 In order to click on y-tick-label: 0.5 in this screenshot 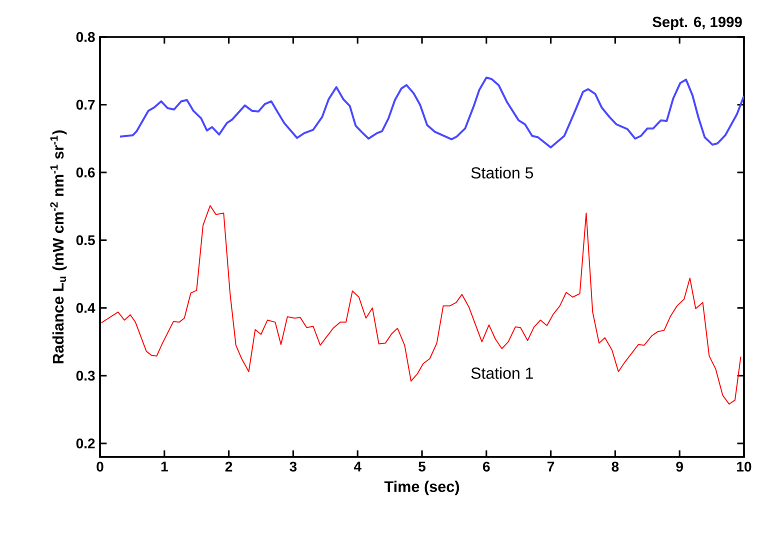, I will do `click(85, 240)`.